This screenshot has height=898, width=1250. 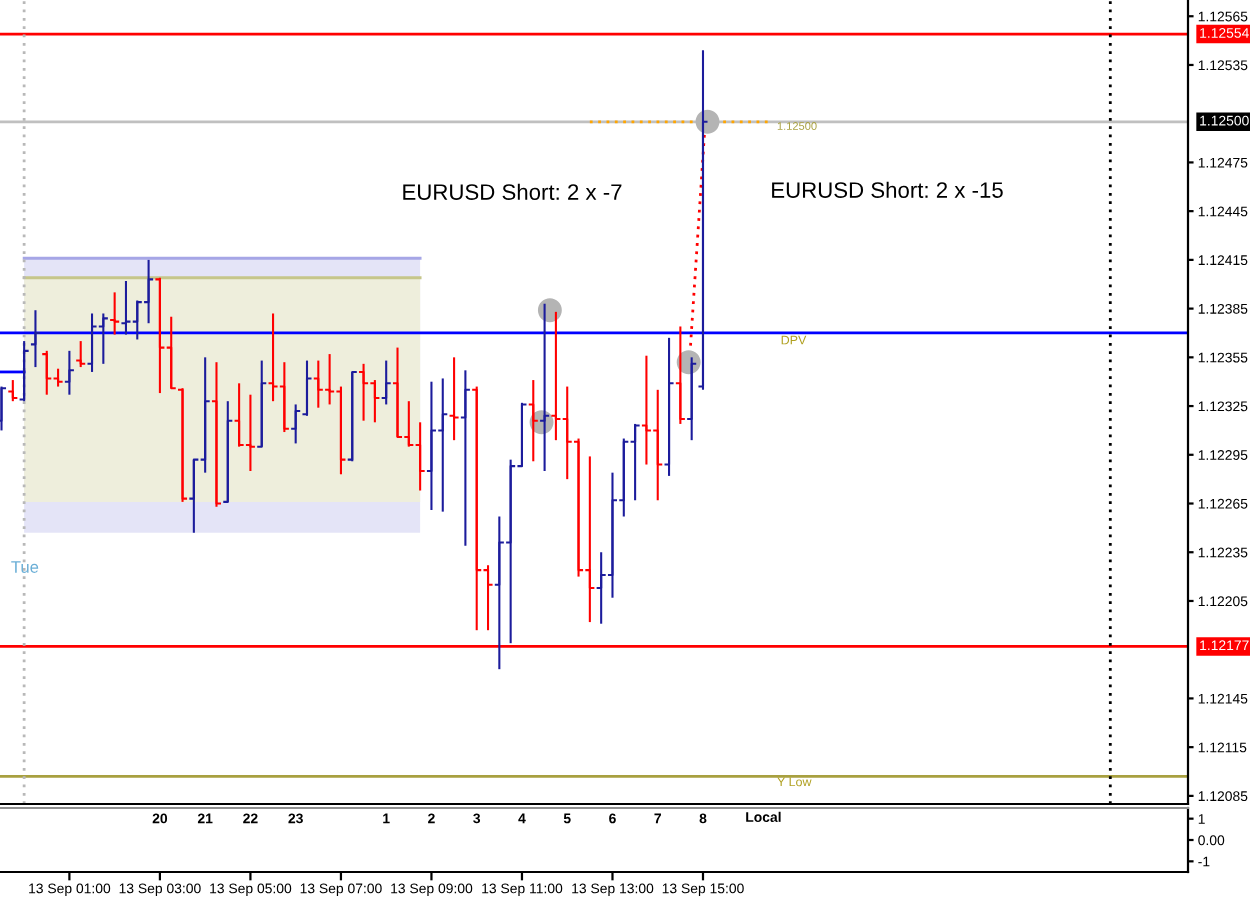 I want to click on annotation: EURUSD Short: 2 x -7, so click(x=512, y=191).